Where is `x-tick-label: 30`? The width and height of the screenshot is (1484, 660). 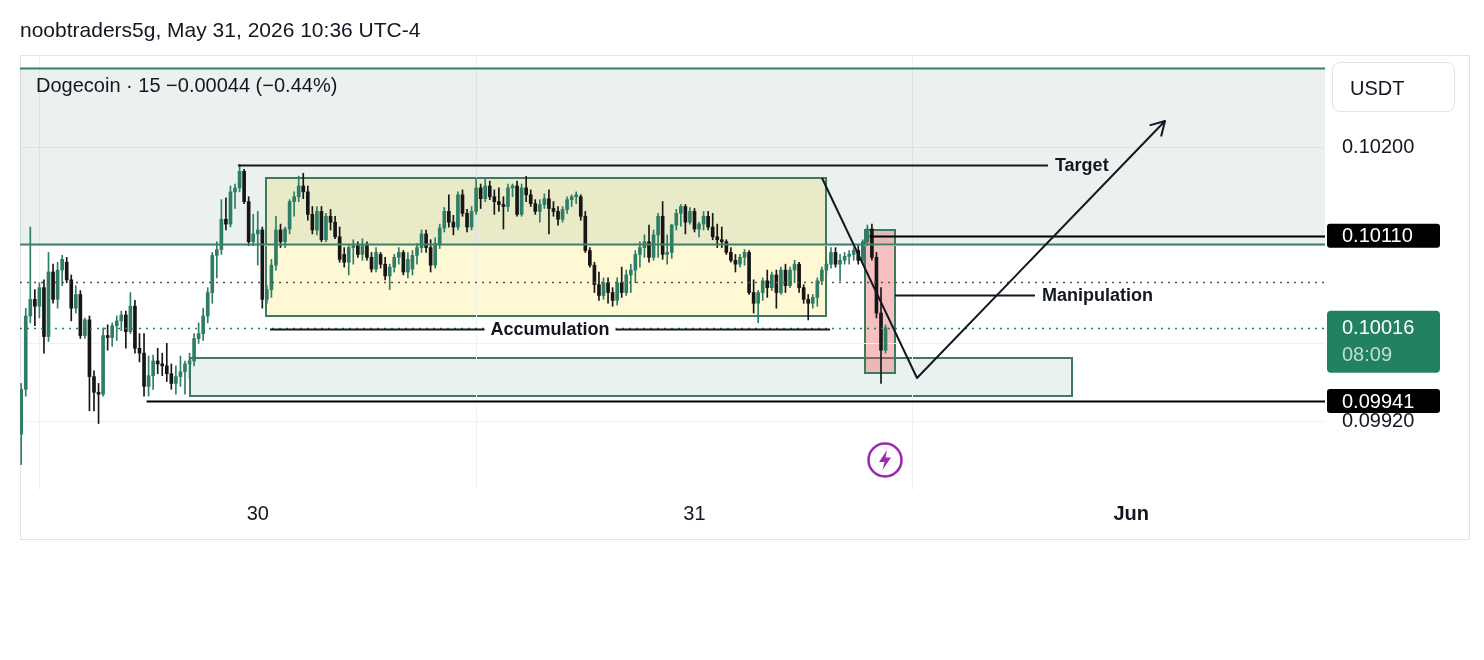
x-tick-label: 30 is located at coordinates (257, 512).